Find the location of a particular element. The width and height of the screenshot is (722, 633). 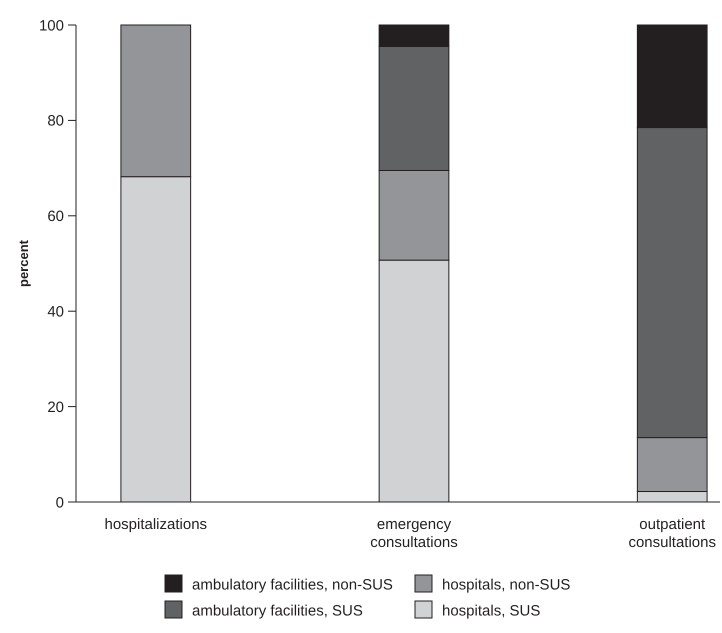

x-tick-label: hospitalizations is located at coordinates (156, 524).